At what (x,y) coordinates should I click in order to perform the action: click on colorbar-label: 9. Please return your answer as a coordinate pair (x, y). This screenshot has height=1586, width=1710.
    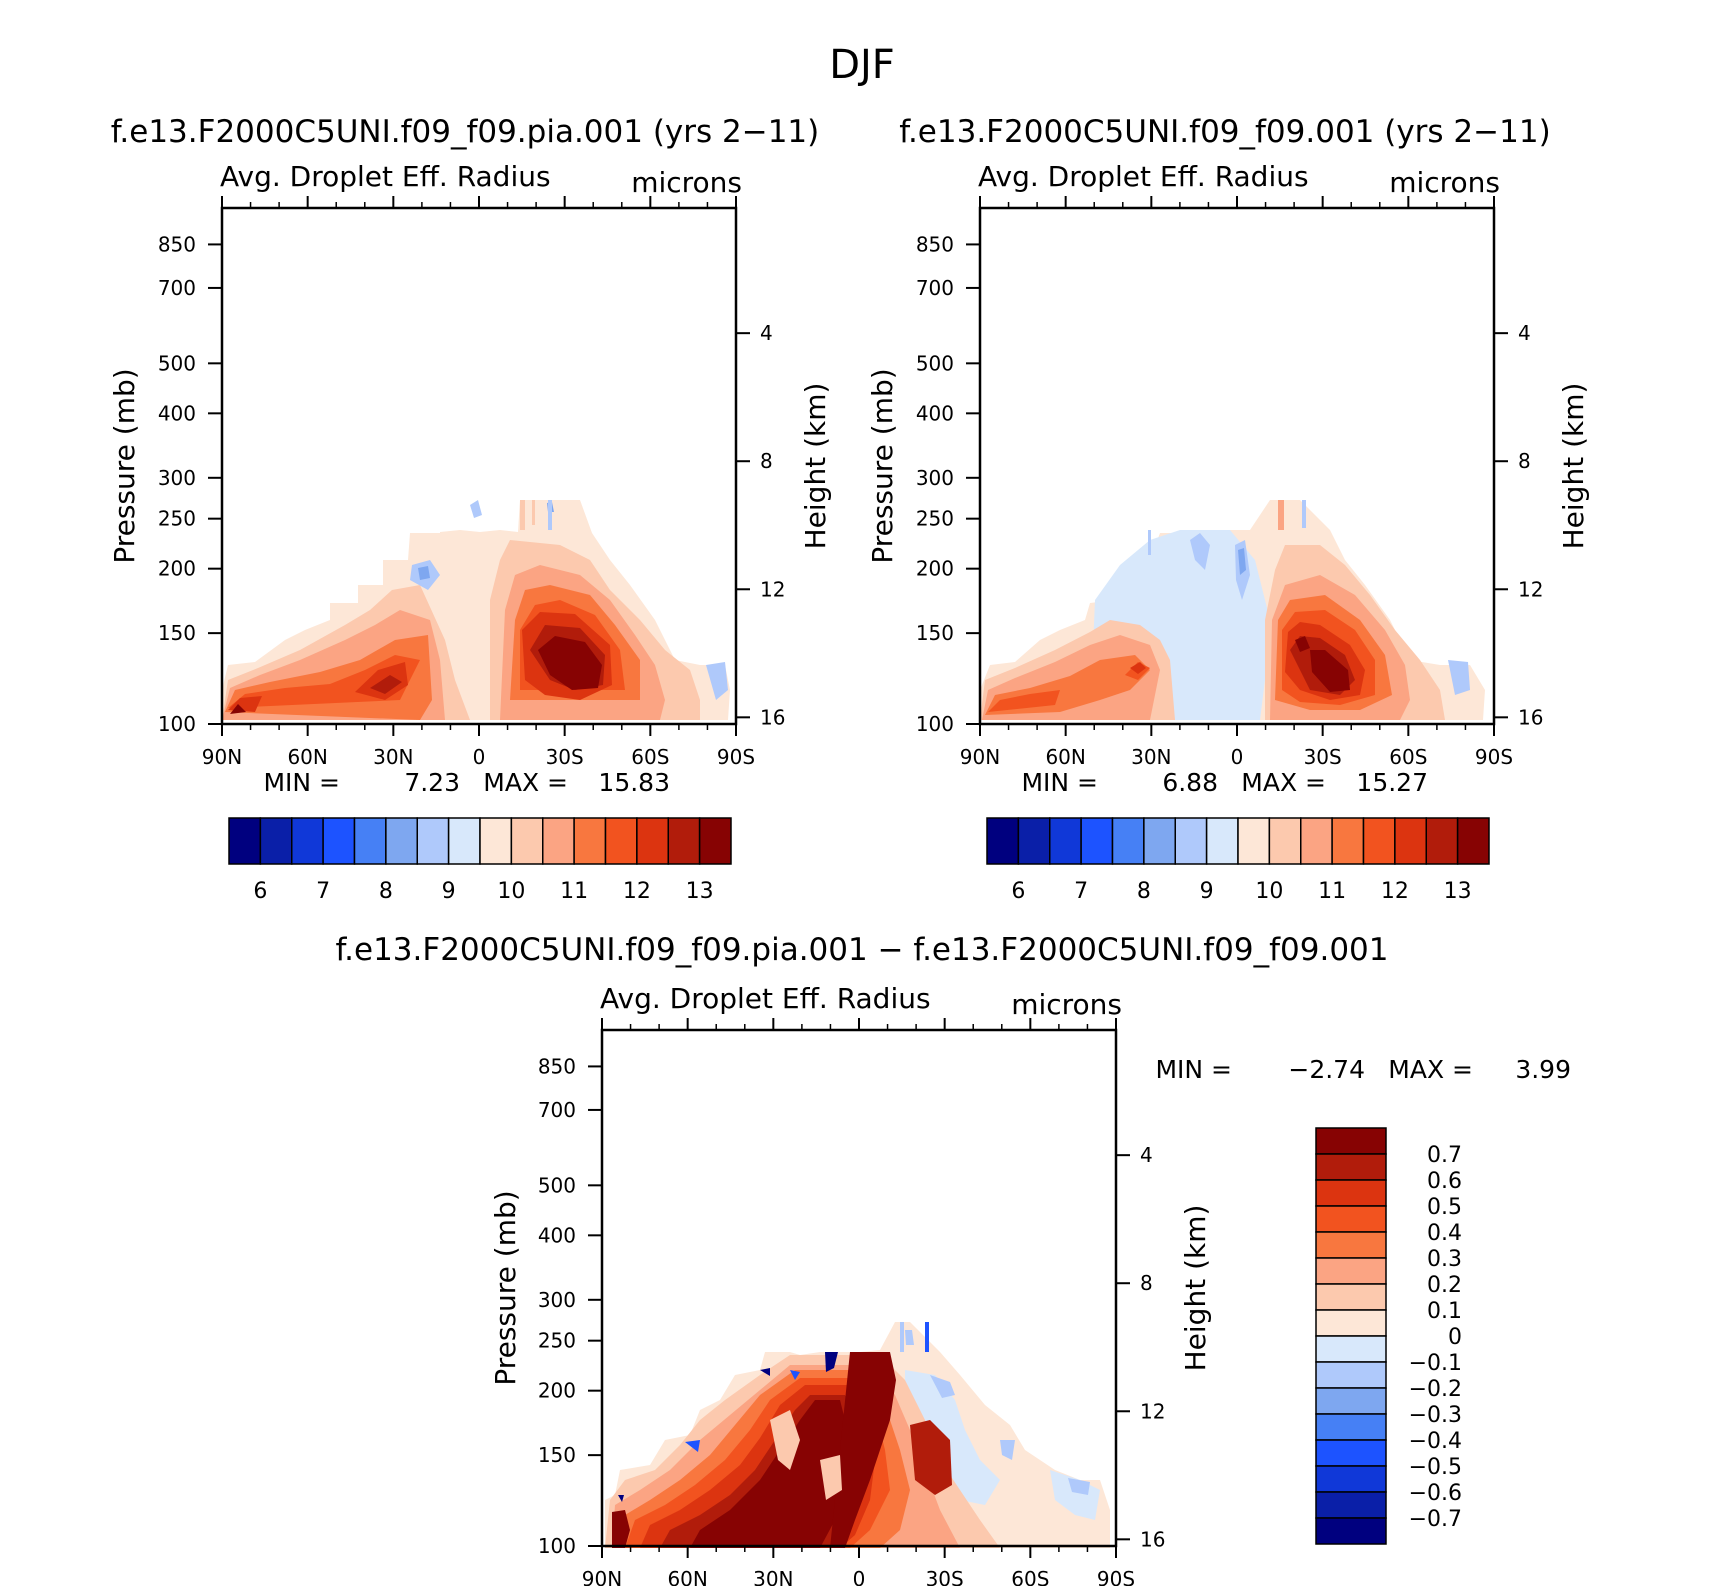
    Looking at the image, I should click on (1207, 891).